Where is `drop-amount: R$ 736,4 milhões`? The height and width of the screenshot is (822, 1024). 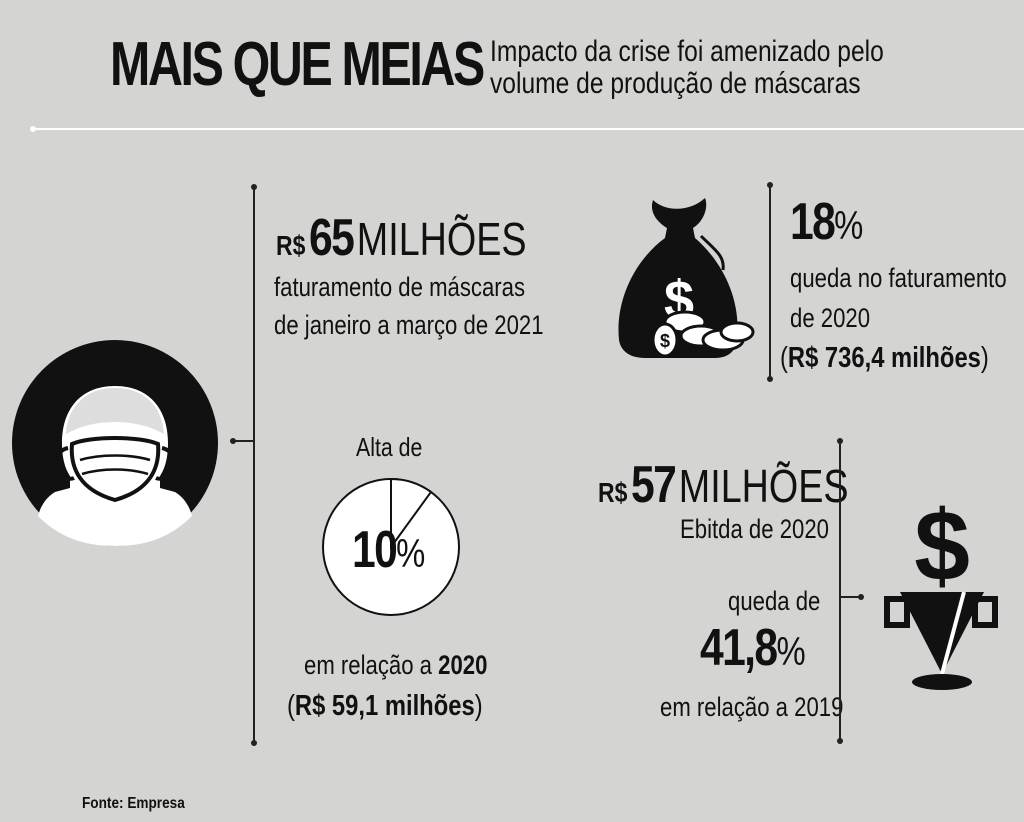 drop-amount: R$ 736,4 milhões is located at coordinates (884, 358).